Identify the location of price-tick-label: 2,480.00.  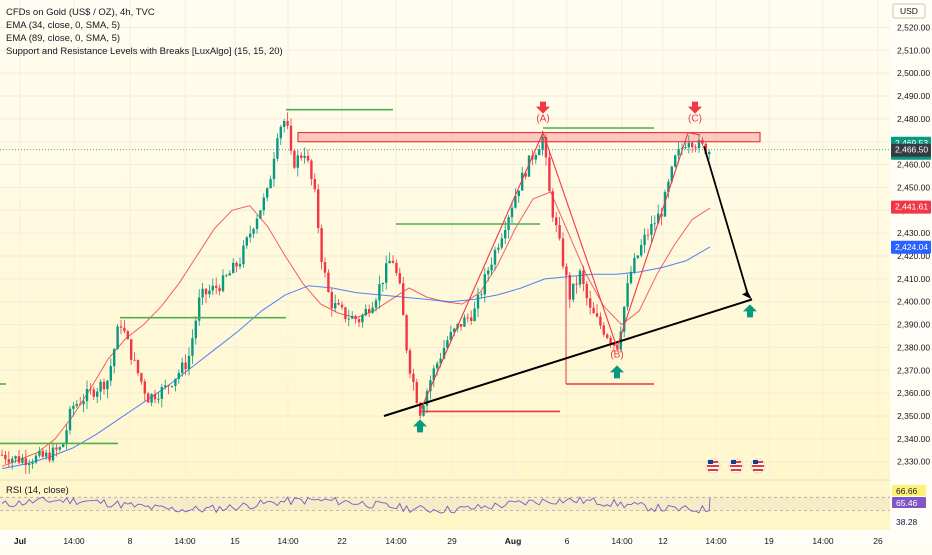
(913, 119).